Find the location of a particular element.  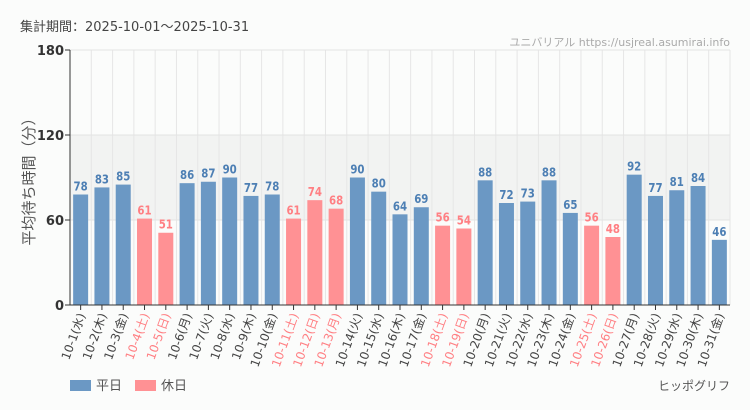

brand-label: ヒッポグリフ is located at coordinates (694, 386).